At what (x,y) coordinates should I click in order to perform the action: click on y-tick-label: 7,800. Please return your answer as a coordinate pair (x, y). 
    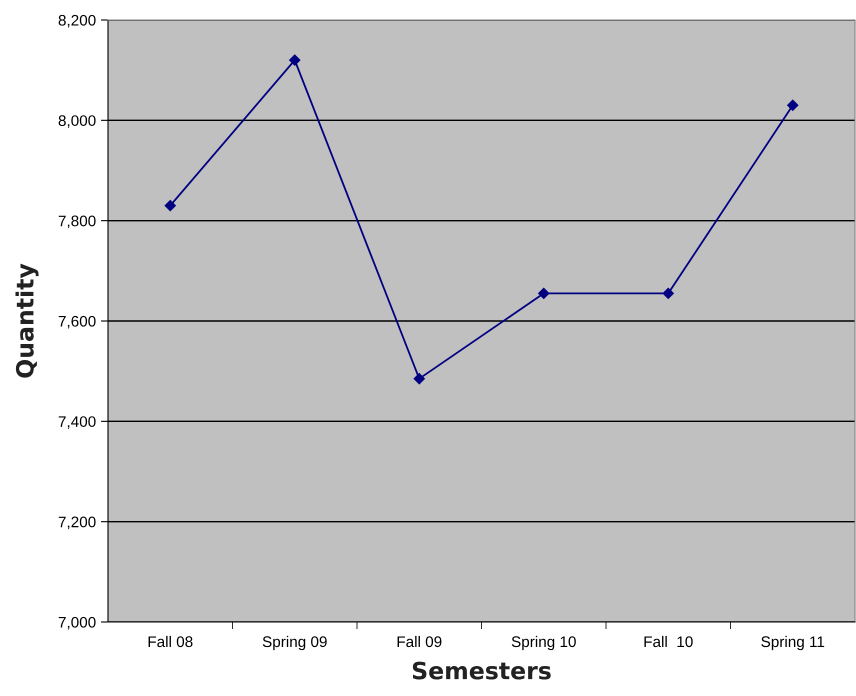
    Looking at the image, I should click on (77, 222).